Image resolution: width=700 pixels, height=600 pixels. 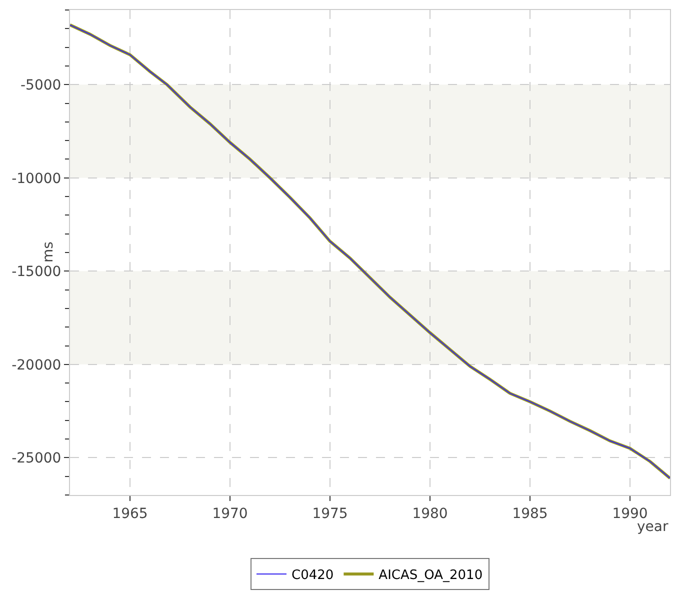 I want to click on x-tick-label: 1965, so click(x=130, y=514).